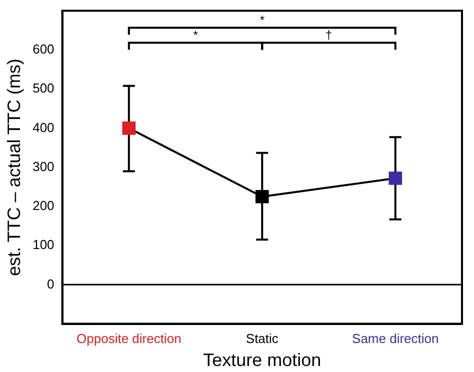  What do you see at coordinates (262, 338) in the screenshot?
I see `x-tick-label: Static` at bounding box center [262, 338].